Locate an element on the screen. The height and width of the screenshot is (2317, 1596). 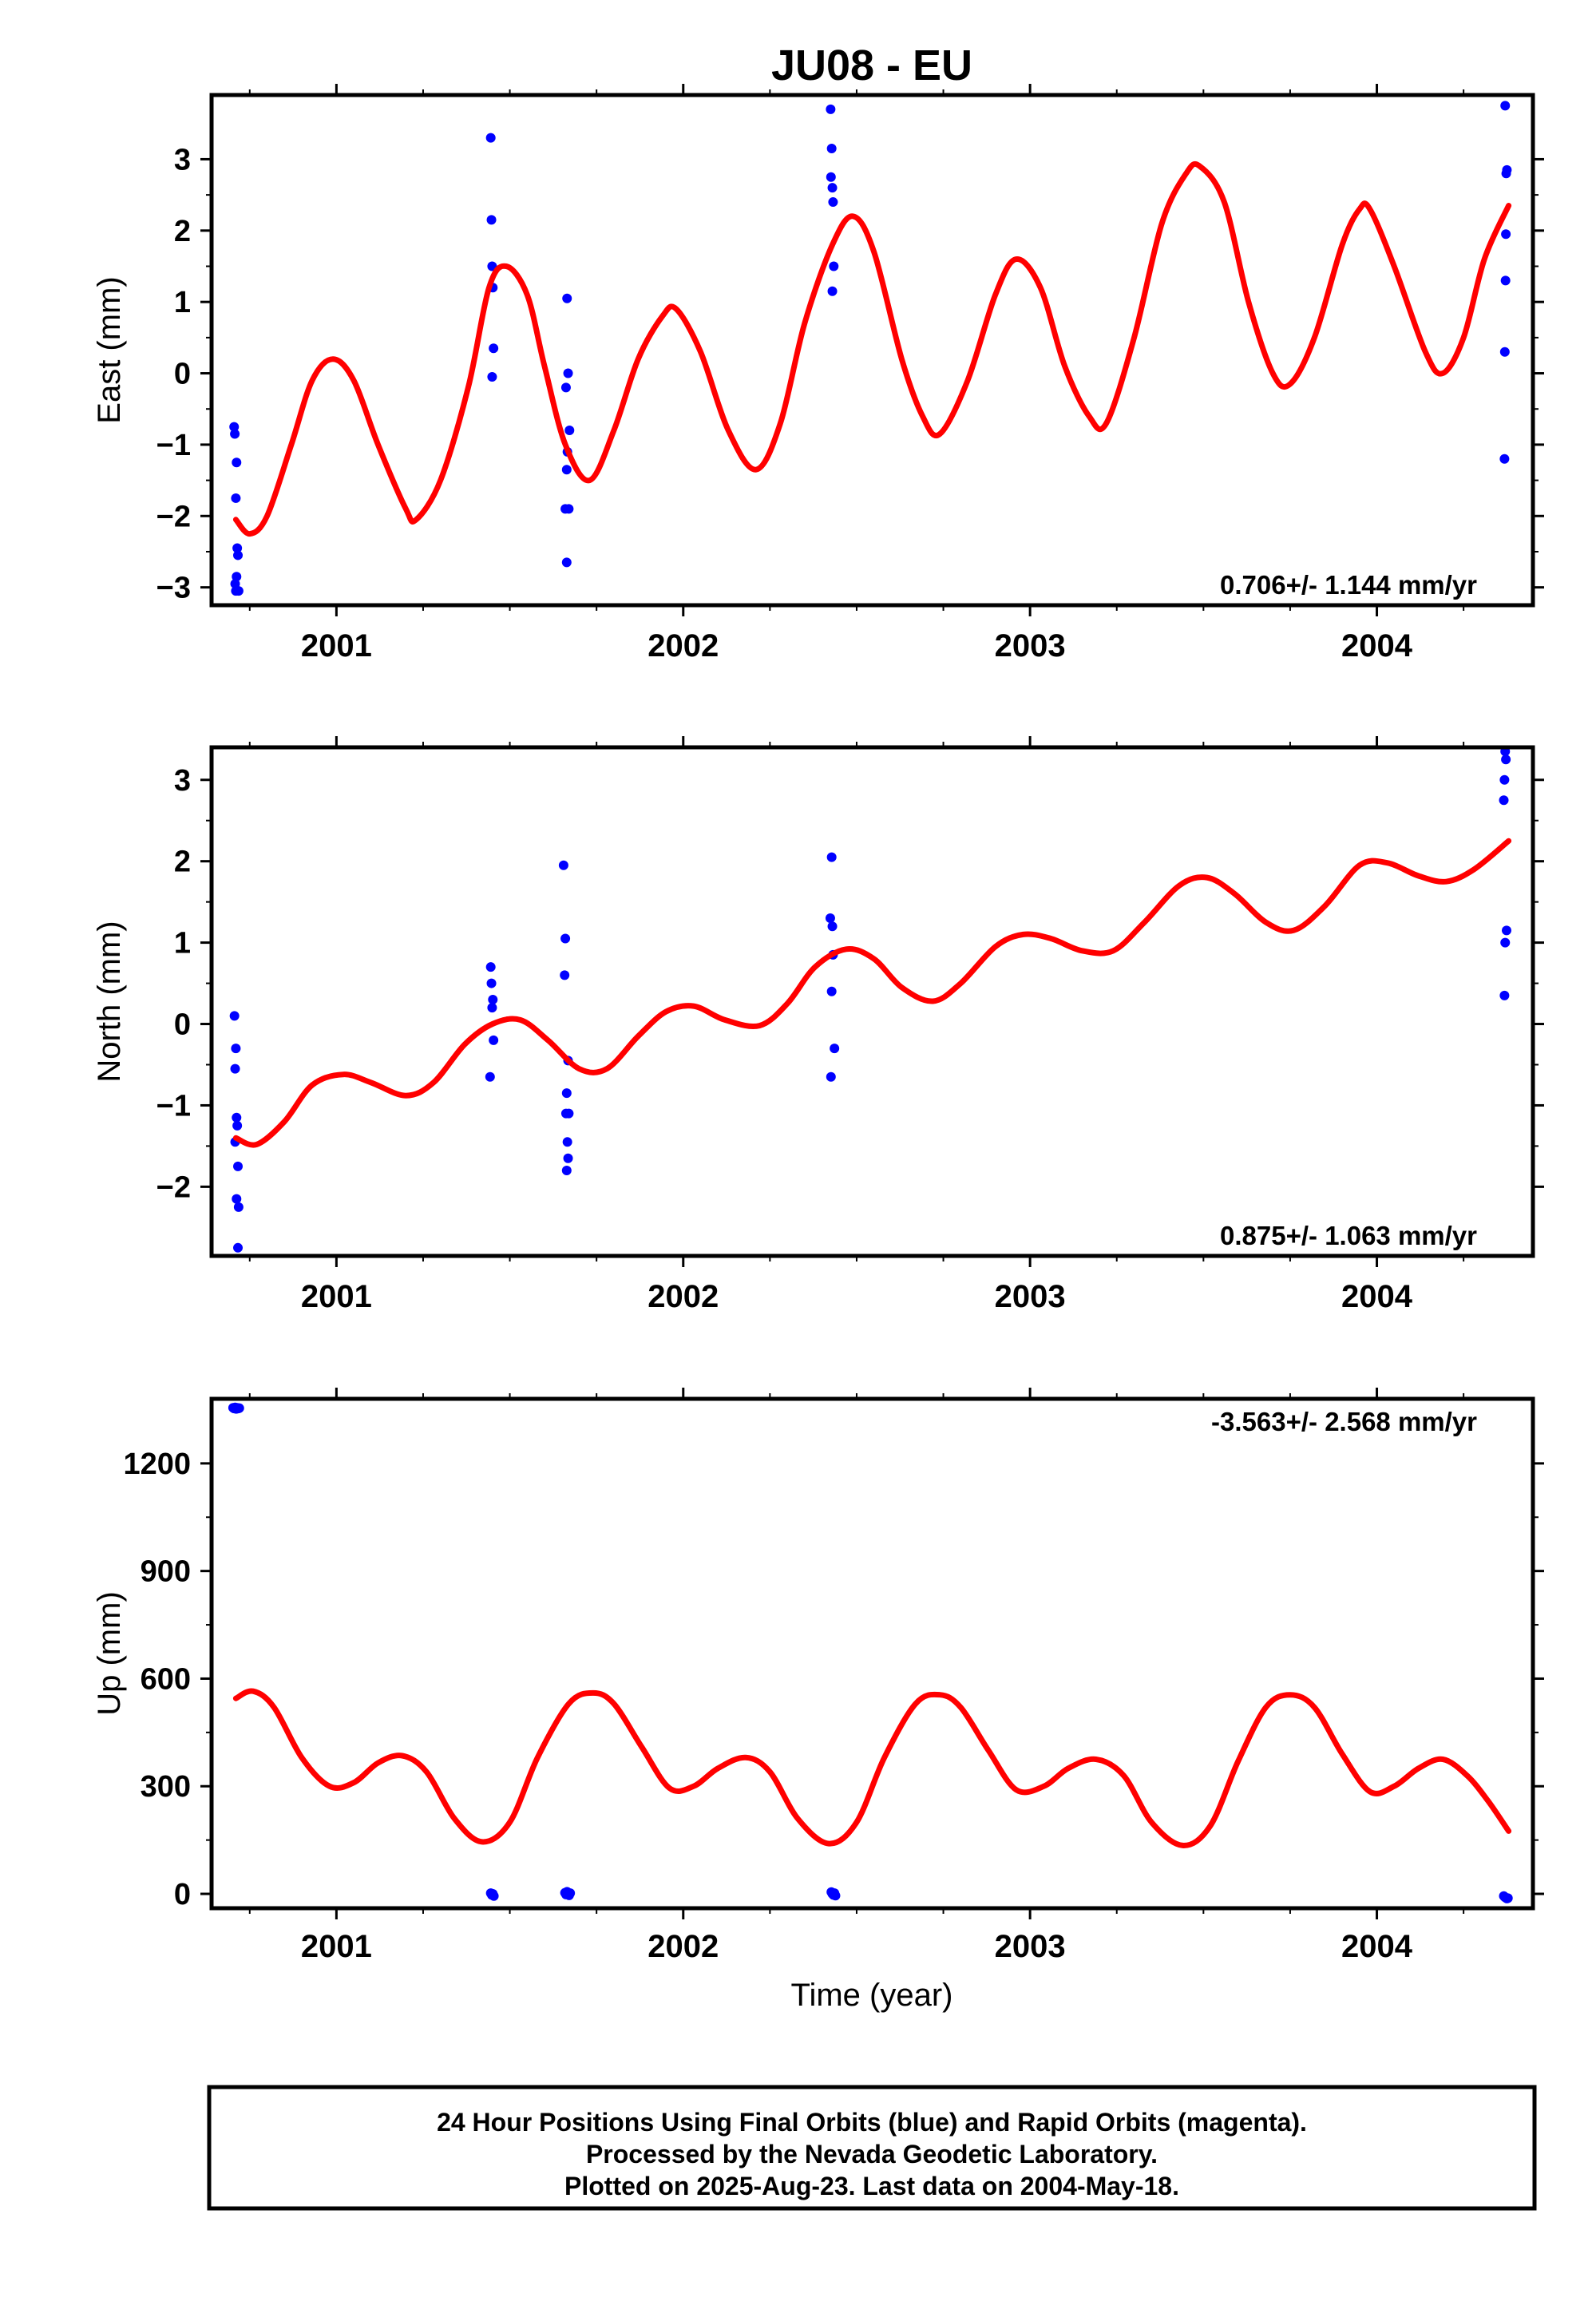
rate-annotation: -3.563+/- 2.568 mm/yr is located at coordinates (1344, 1421).